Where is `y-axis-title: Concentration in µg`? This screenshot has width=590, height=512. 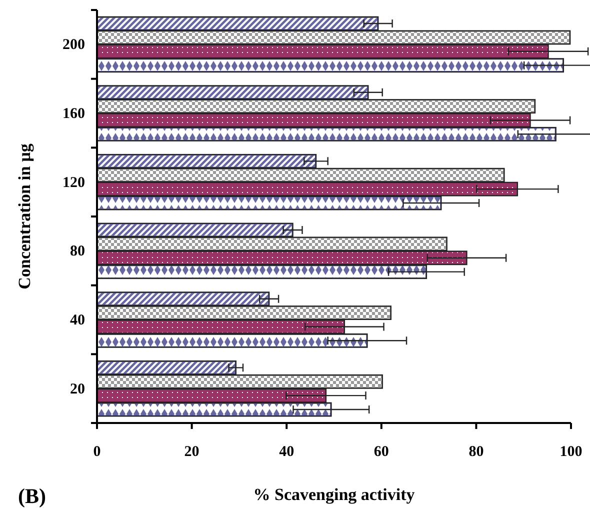 y-axis-title: Concentration in µg is located at coordinates (24, 216).